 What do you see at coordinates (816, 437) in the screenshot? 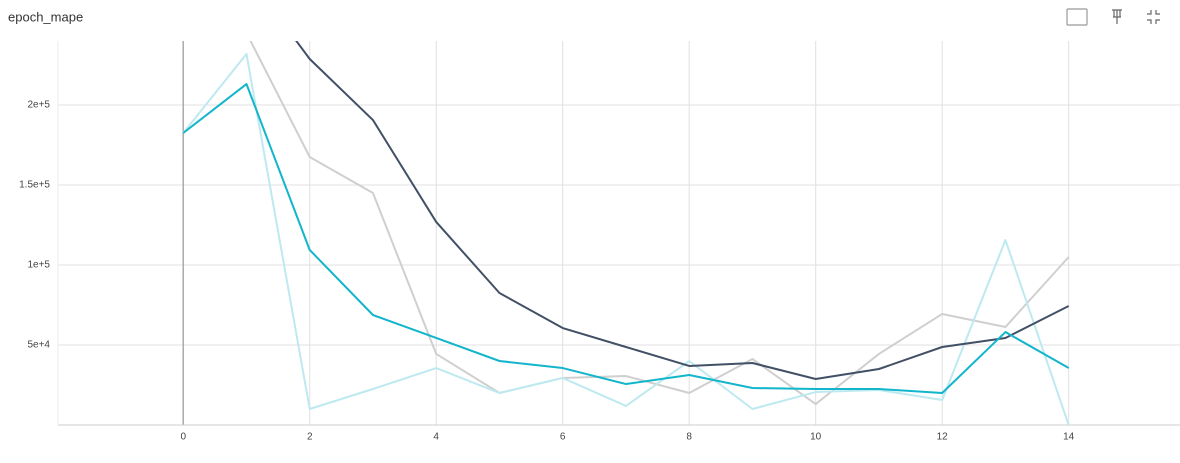
I see `x-tick-label: 10` at bounding box center [816, 437].